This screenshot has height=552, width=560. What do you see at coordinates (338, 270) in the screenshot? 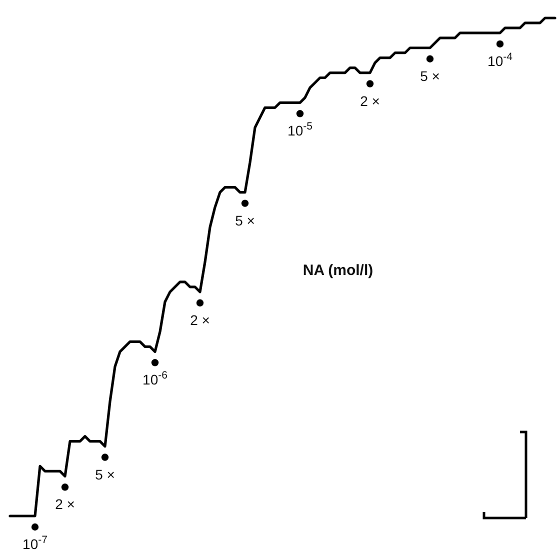
I see `text: NA (mol/l)` at bounding box center [338, 270].